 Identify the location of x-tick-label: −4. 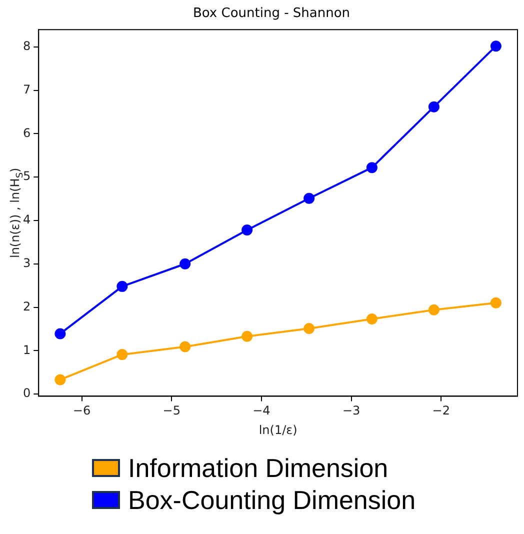
(261, 411).